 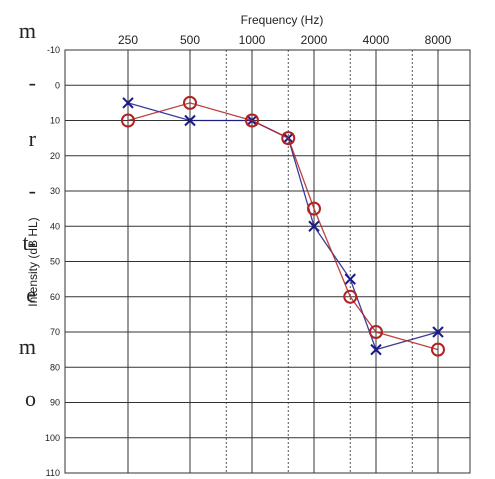 I want to click on y-tick-label: -10, so click(x=53, y=50).